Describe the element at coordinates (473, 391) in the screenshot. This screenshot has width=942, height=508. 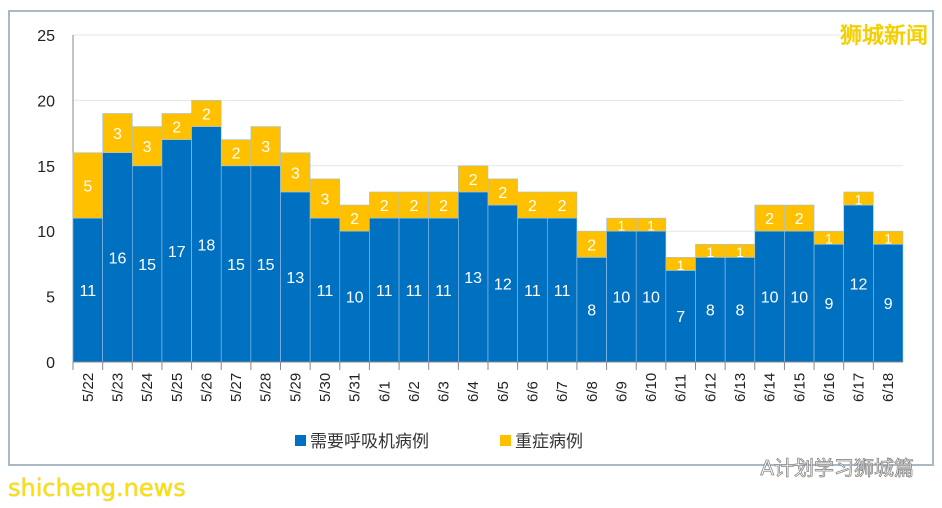
I see `x-tick-label: 6/4` at that location.